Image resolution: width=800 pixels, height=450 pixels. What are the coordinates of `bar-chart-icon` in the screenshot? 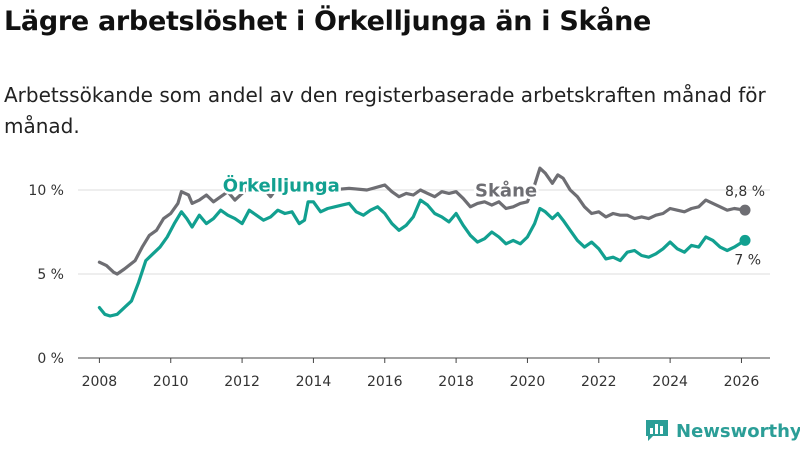 It's located at (657, 430).